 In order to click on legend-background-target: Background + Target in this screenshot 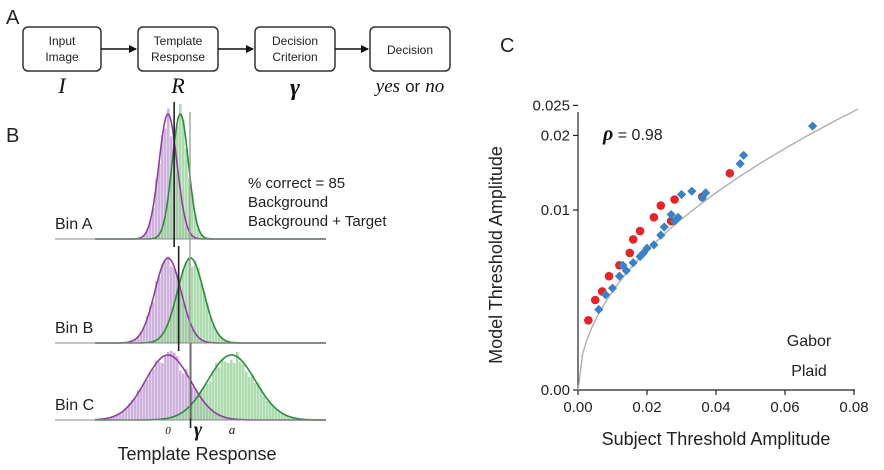, I will do `click(317, 221)`.